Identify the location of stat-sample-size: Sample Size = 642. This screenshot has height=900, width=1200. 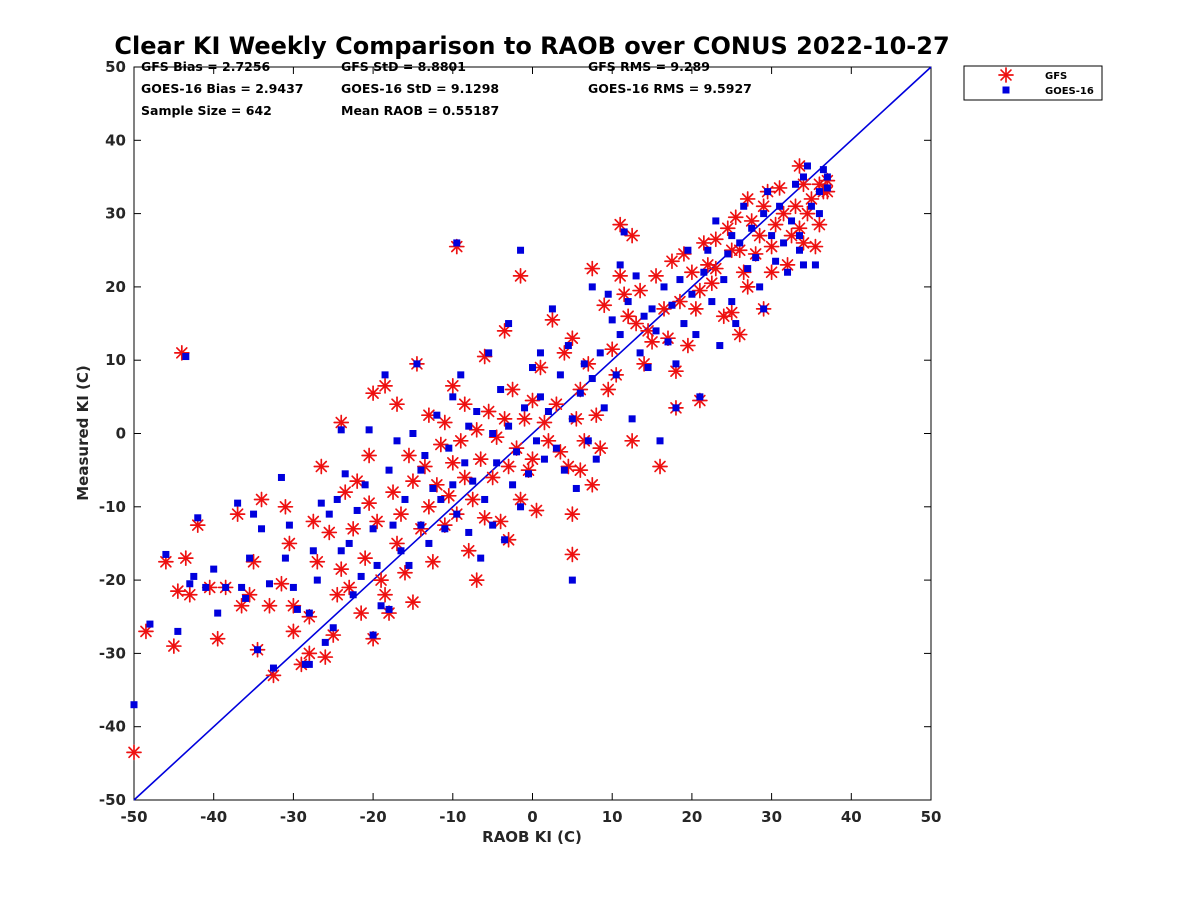
(206, 110).